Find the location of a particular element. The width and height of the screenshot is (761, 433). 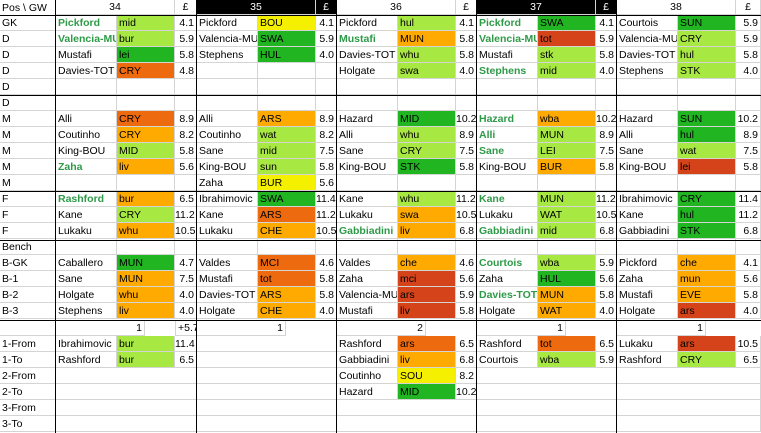

fixture-cell: ars is located at coordinates (427, 295).